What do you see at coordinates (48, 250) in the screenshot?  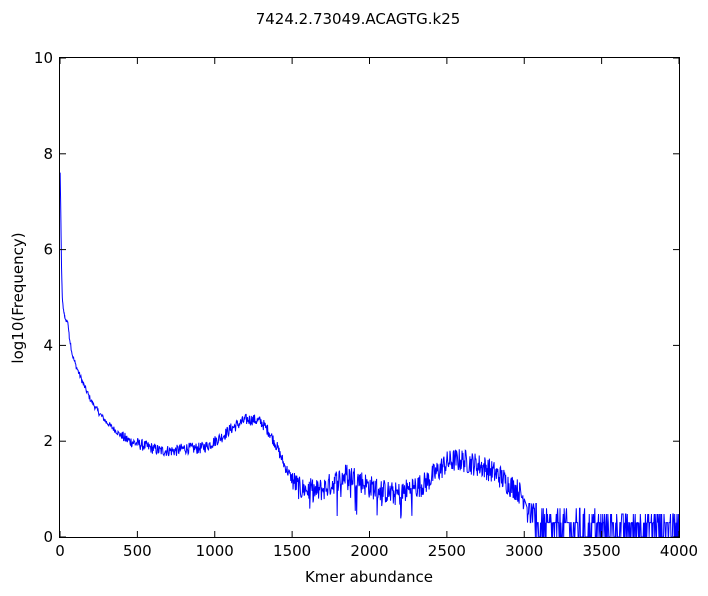 I see `y-tick-label: 6` at bounding box center [48, 250].